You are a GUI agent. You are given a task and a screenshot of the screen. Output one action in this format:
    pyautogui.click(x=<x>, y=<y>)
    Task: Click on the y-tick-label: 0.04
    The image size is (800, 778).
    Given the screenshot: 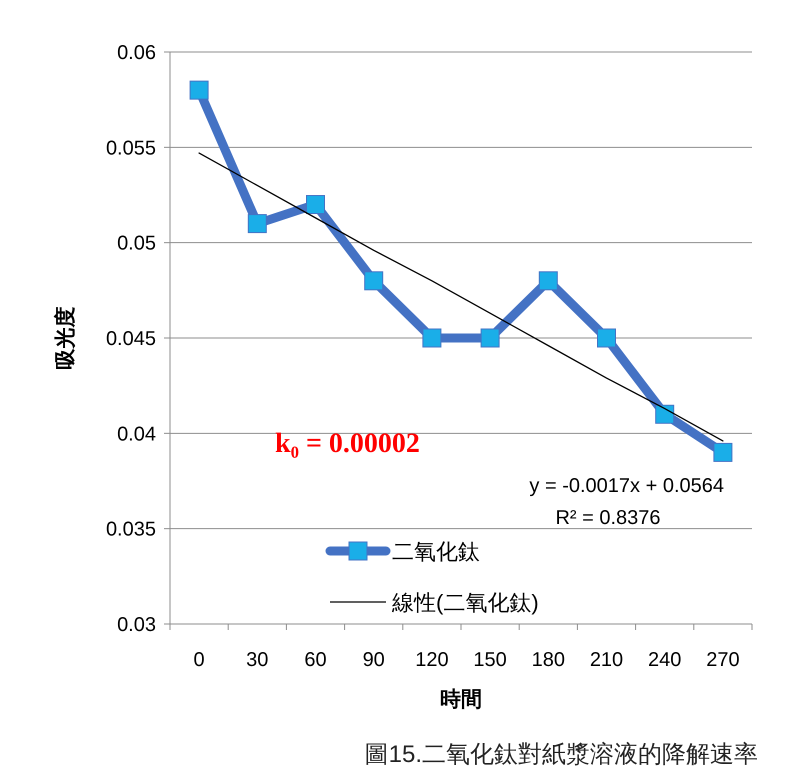 What is the action you would take?
    pyautogui.click(x=136, y=434)
    